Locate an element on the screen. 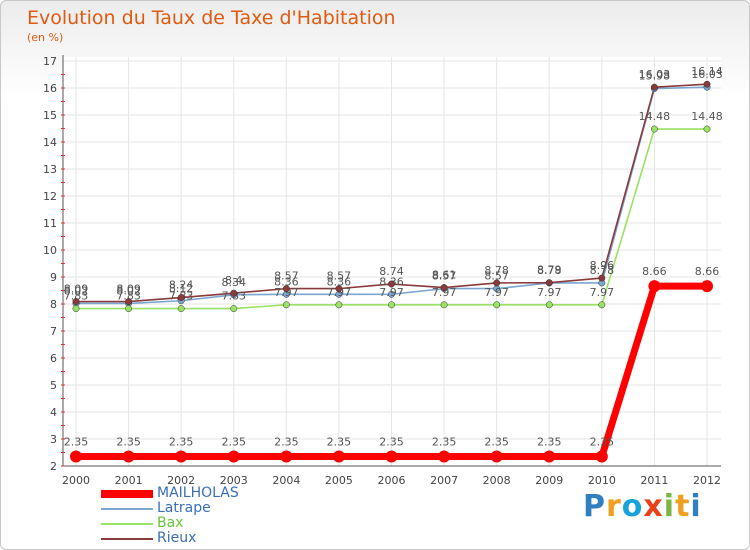  data-label-latrape: 8.12 is located at coordinates (181, 288).